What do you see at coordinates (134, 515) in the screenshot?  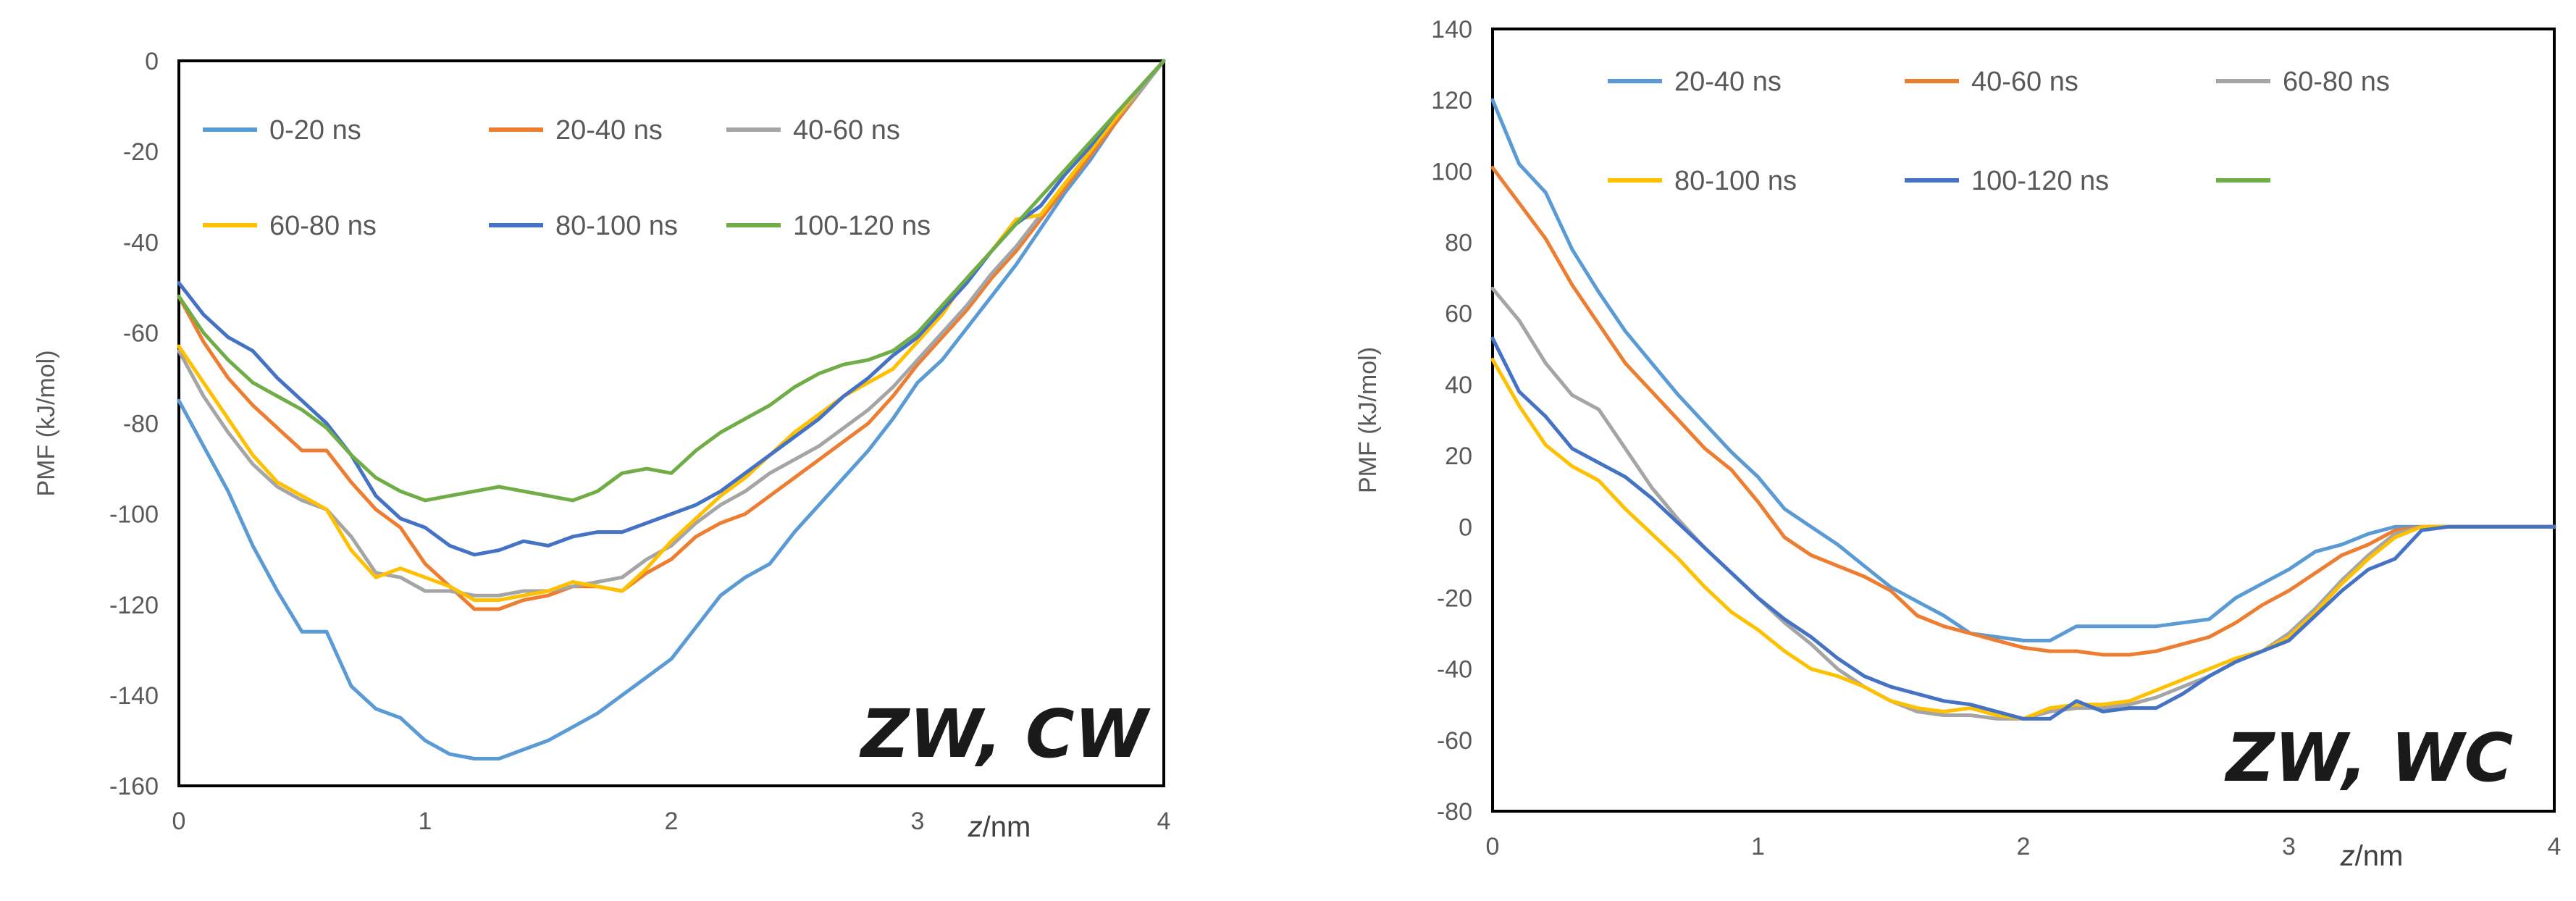 I see `y-tick-label: -100` at bounding box center [134, 515].